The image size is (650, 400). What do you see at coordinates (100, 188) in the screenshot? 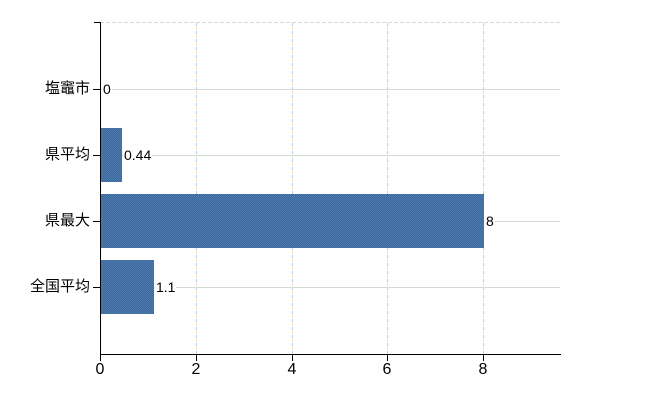
I see `y-axis-line` at bounding box center [100, 188].